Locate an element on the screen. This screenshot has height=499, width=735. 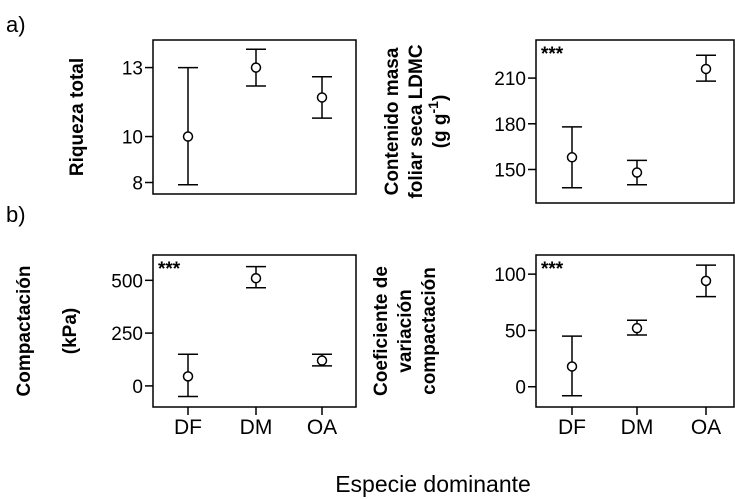
unit-superscript: -1 is located at coordinates (433, 107).